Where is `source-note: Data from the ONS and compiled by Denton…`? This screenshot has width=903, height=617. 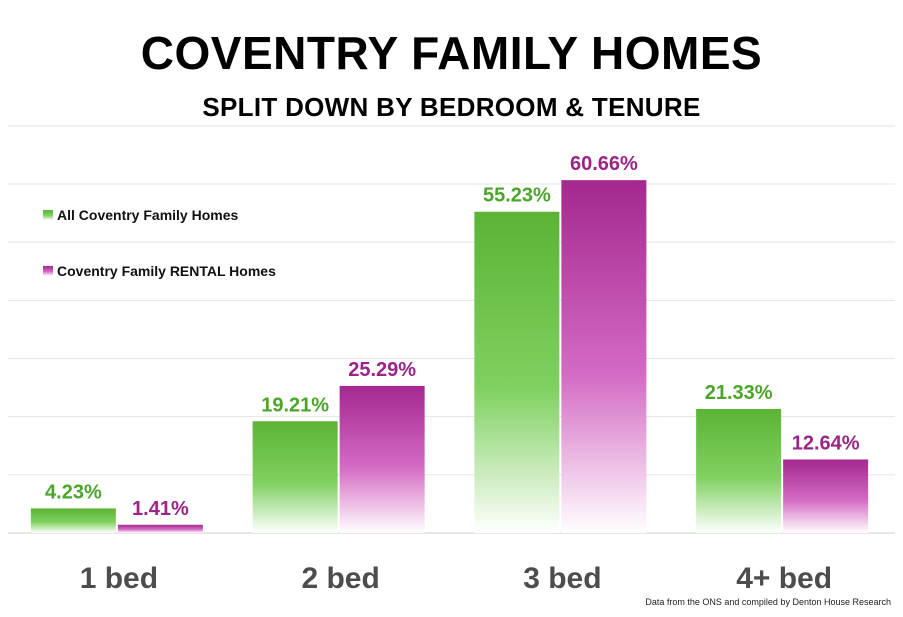
source-note: Data from the ONS and compiled by Denton… is located at coordinates (768, 602).